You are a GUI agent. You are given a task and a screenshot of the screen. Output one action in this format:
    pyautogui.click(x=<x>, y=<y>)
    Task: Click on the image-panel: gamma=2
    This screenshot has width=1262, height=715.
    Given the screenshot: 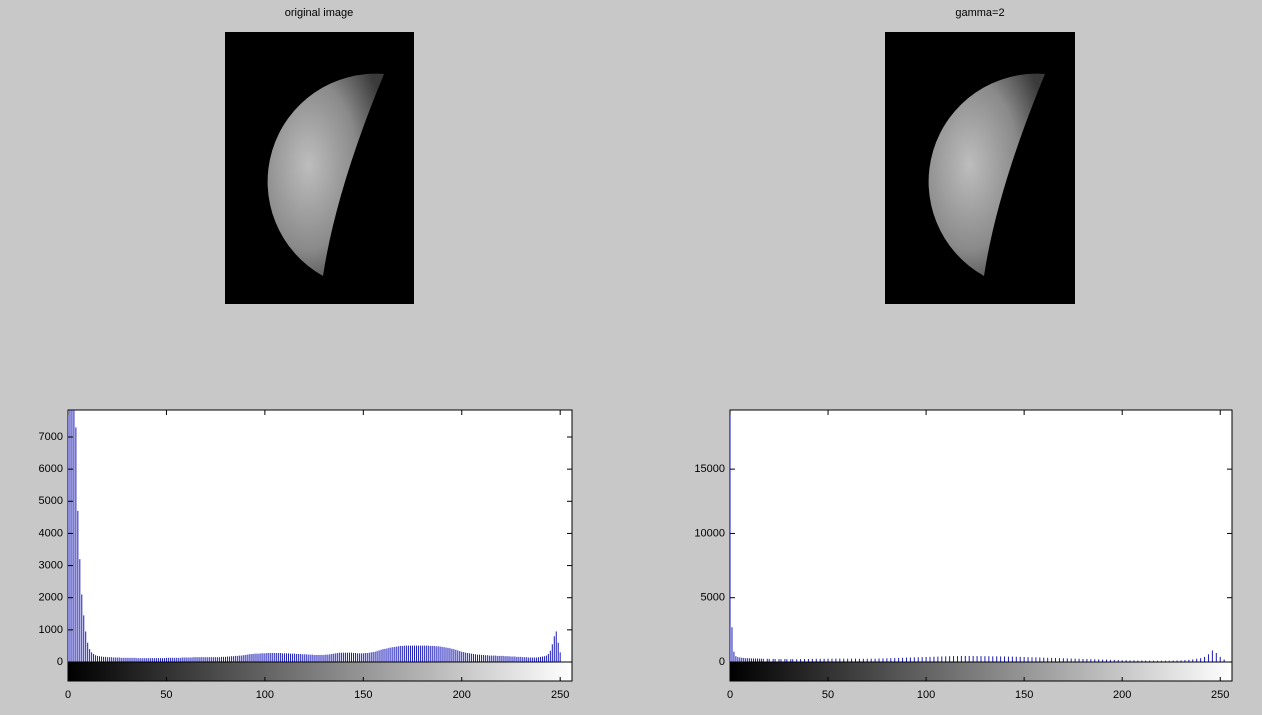 What is the action you would take?
    pyautogui.click(x=980, y=155)
    